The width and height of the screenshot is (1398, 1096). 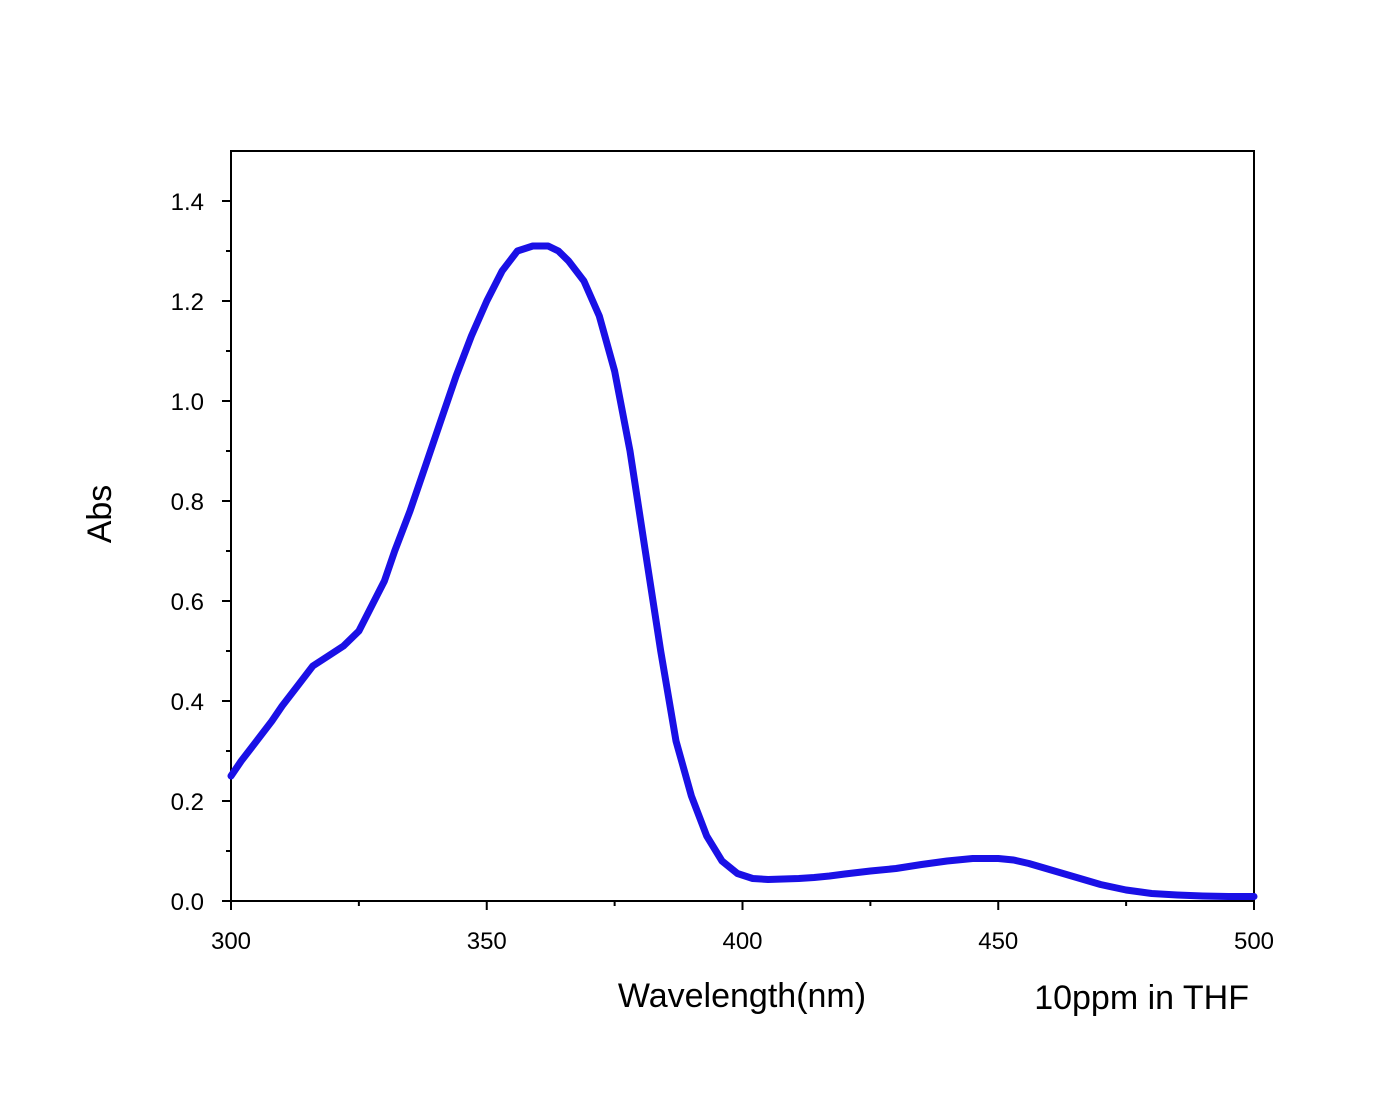 What do you see at coordinates (187, 702) in the screenshot?
I see `y-tick-label: 0.4` at bounding box center [187, 702].